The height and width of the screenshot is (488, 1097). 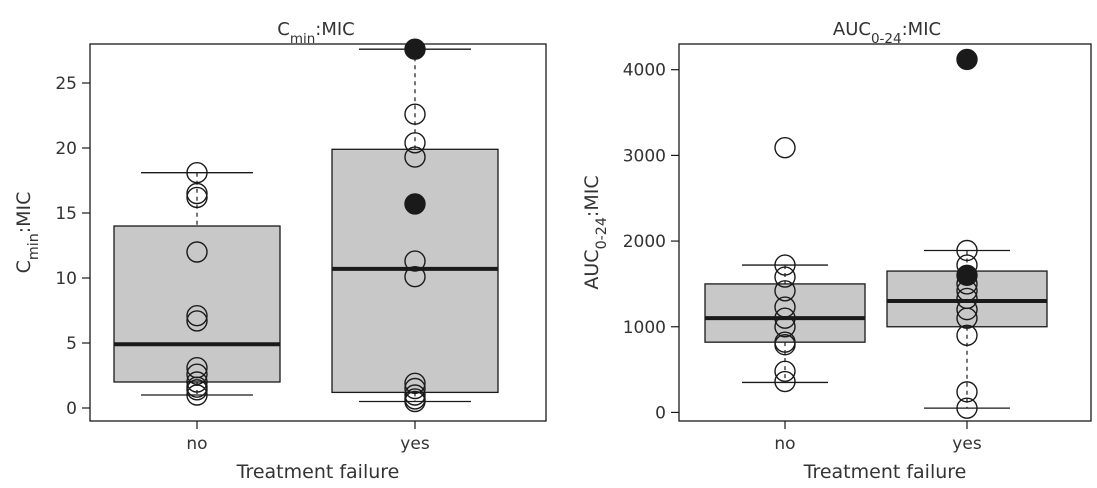 What do you see at coordinates (592, 269) in the screenshot?
I see `y-axis-title-main: AUC` at bounding box center [592, 269].